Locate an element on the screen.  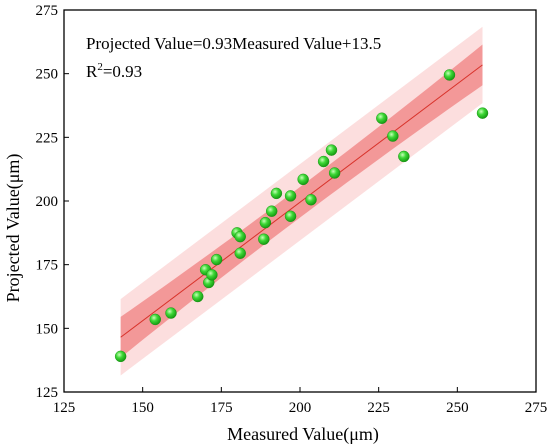
y-axis: 125 150 175 200 225 250 275 is located at coordinates (52, 202).